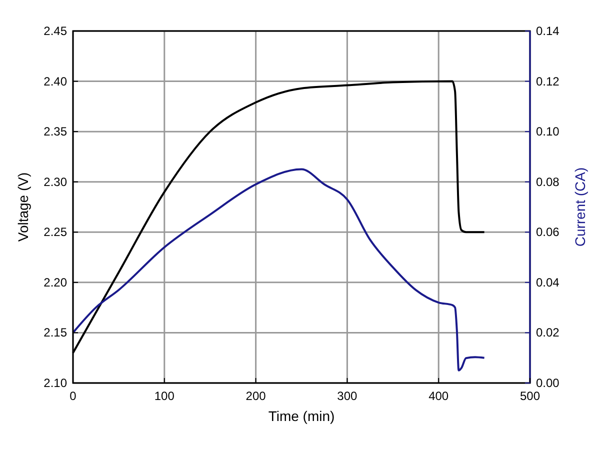 Image resolution: width=607 pixels, height=452 pixels. I want to click on y-tick-label: 2.10, so click(56, 383).